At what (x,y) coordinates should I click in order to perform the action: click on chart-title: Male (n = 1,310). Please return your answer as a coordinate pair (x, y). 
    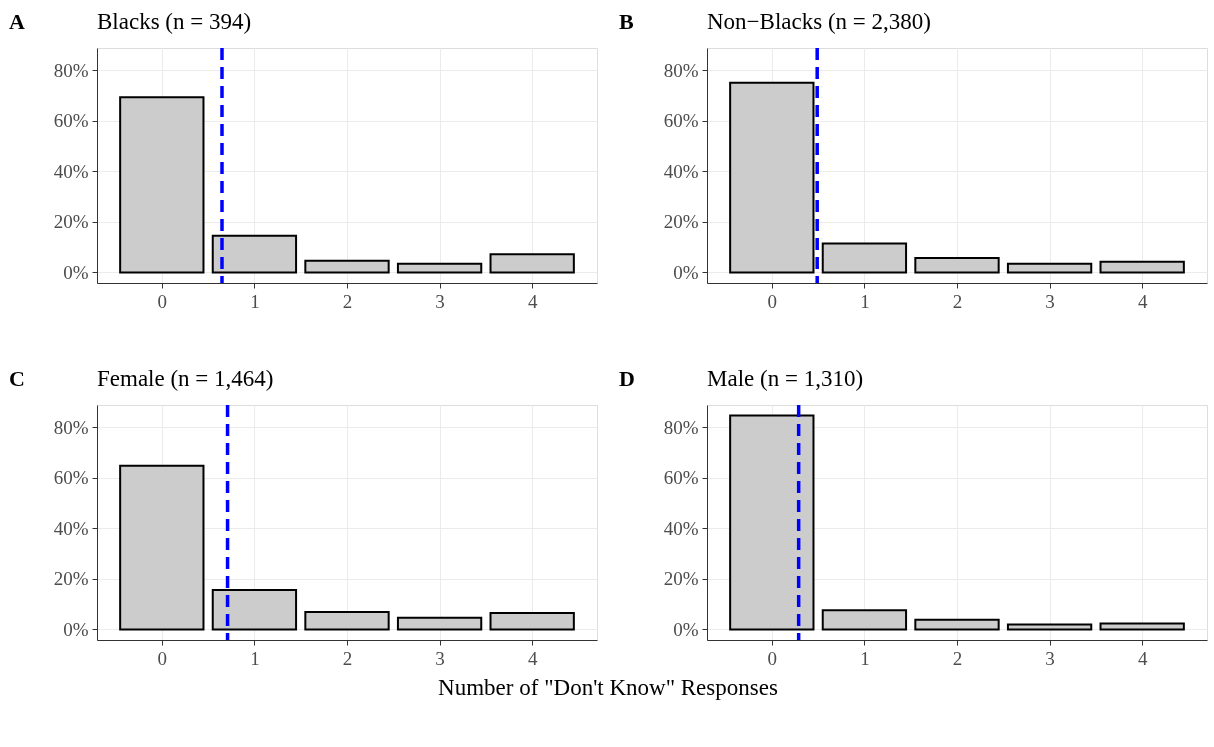
    Looking at the image, I should click on (785, 378).